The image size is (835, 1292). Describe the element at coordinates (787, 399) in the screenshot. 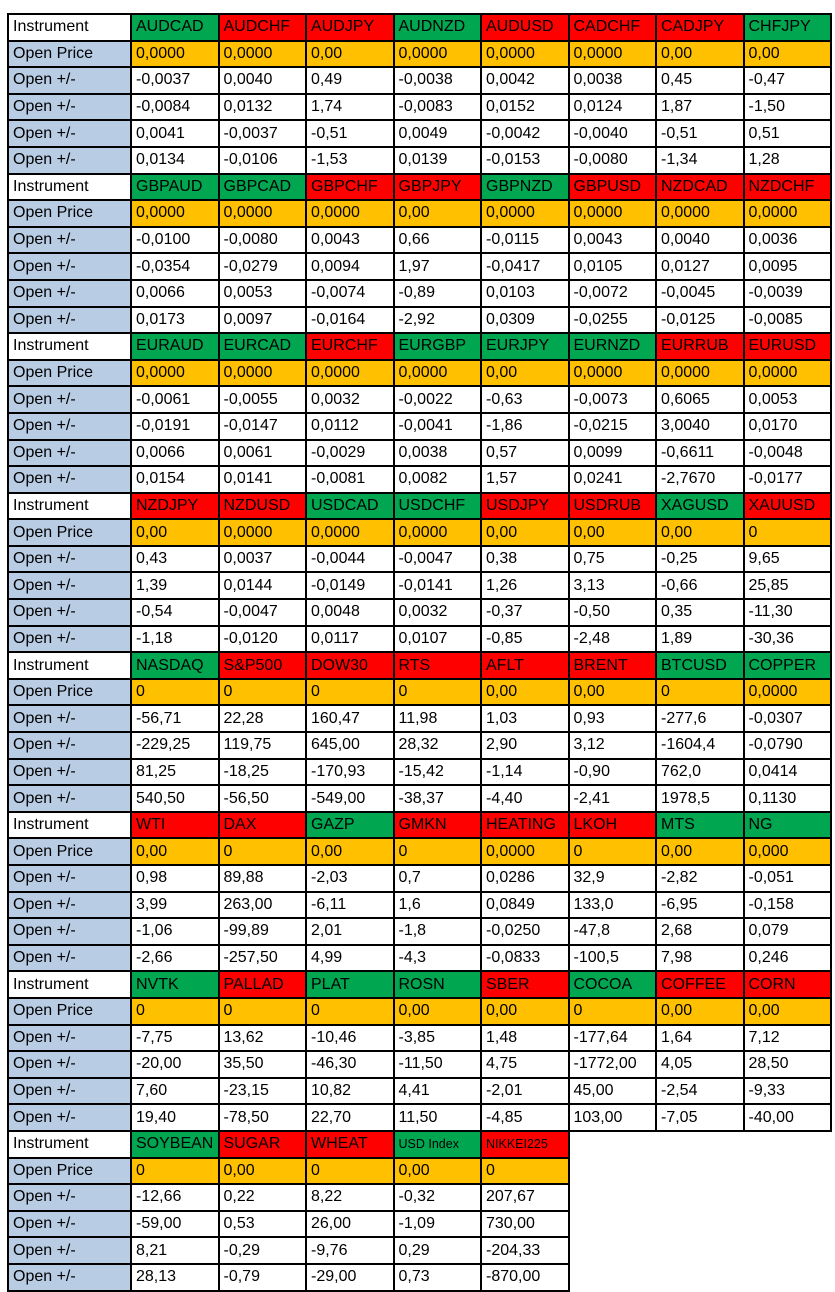

I see `open-change-value-cell: 0,0053` at that location.